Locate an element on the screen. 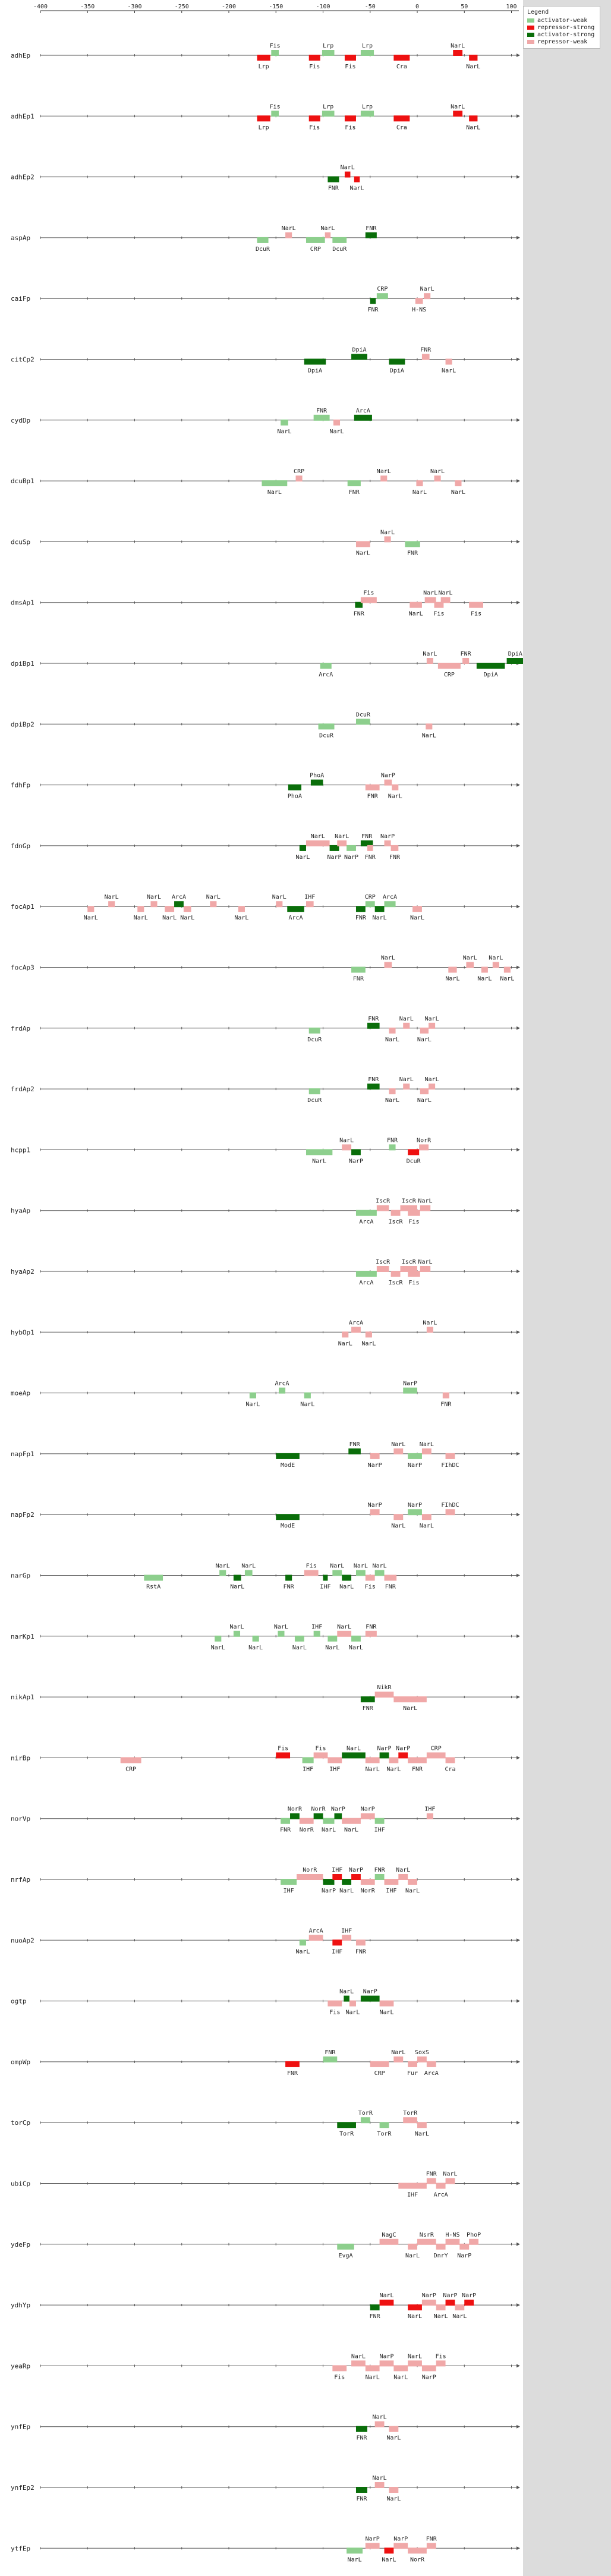 This screenshot has height=2576, width=611. binding-site-label: IscR is located at coordinates (409, 1201).